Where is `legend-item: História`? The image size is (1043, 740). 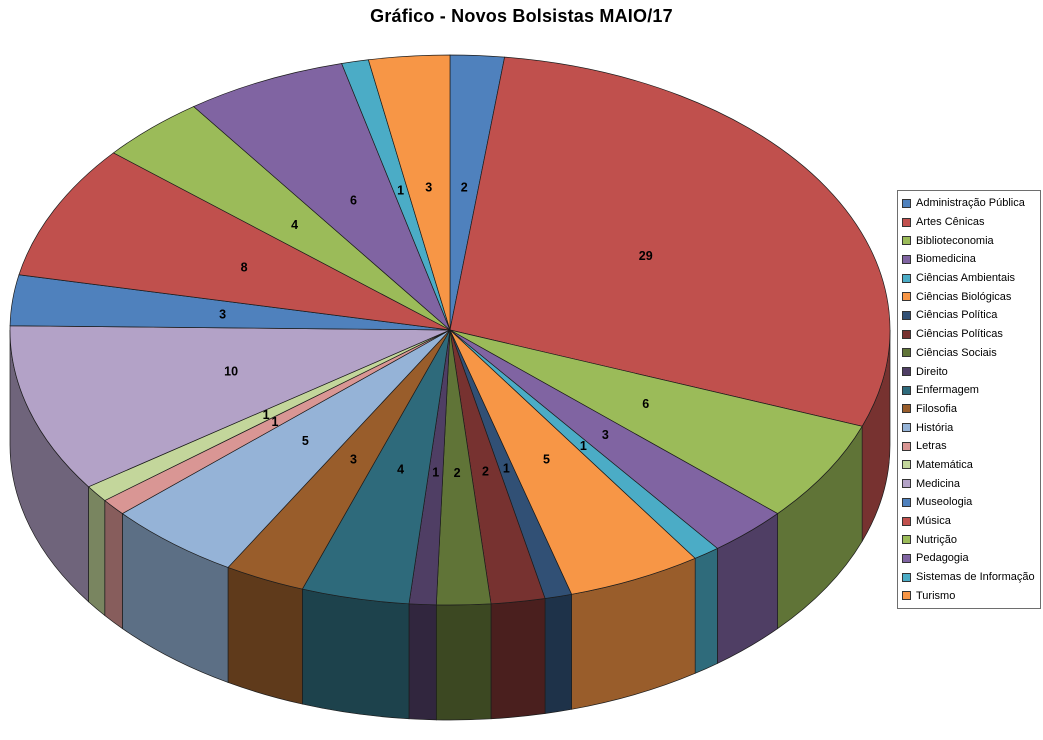
legend-item: História is located at coordinates (969, 427).